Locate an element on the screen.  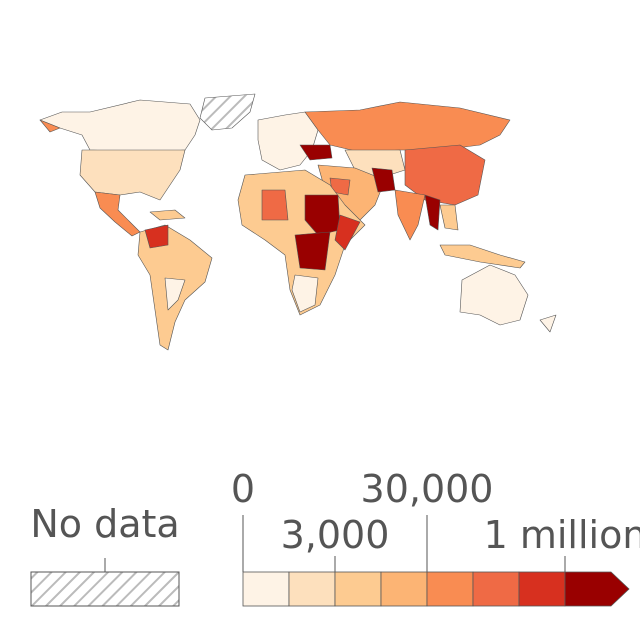
no-data-swatch is located at coordinates (105, 589).